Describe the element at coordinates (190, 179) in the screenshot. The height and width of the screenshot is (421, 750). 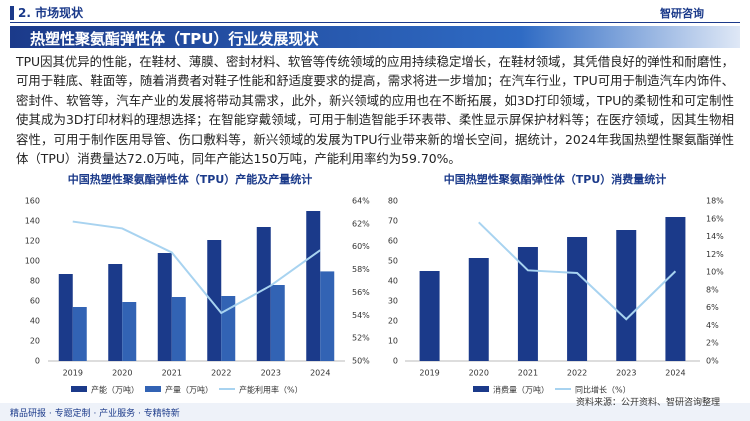
I see `chart-title: 中国热塑性聚氨酯弹性体（TPU）产能及产量统计` at that location.